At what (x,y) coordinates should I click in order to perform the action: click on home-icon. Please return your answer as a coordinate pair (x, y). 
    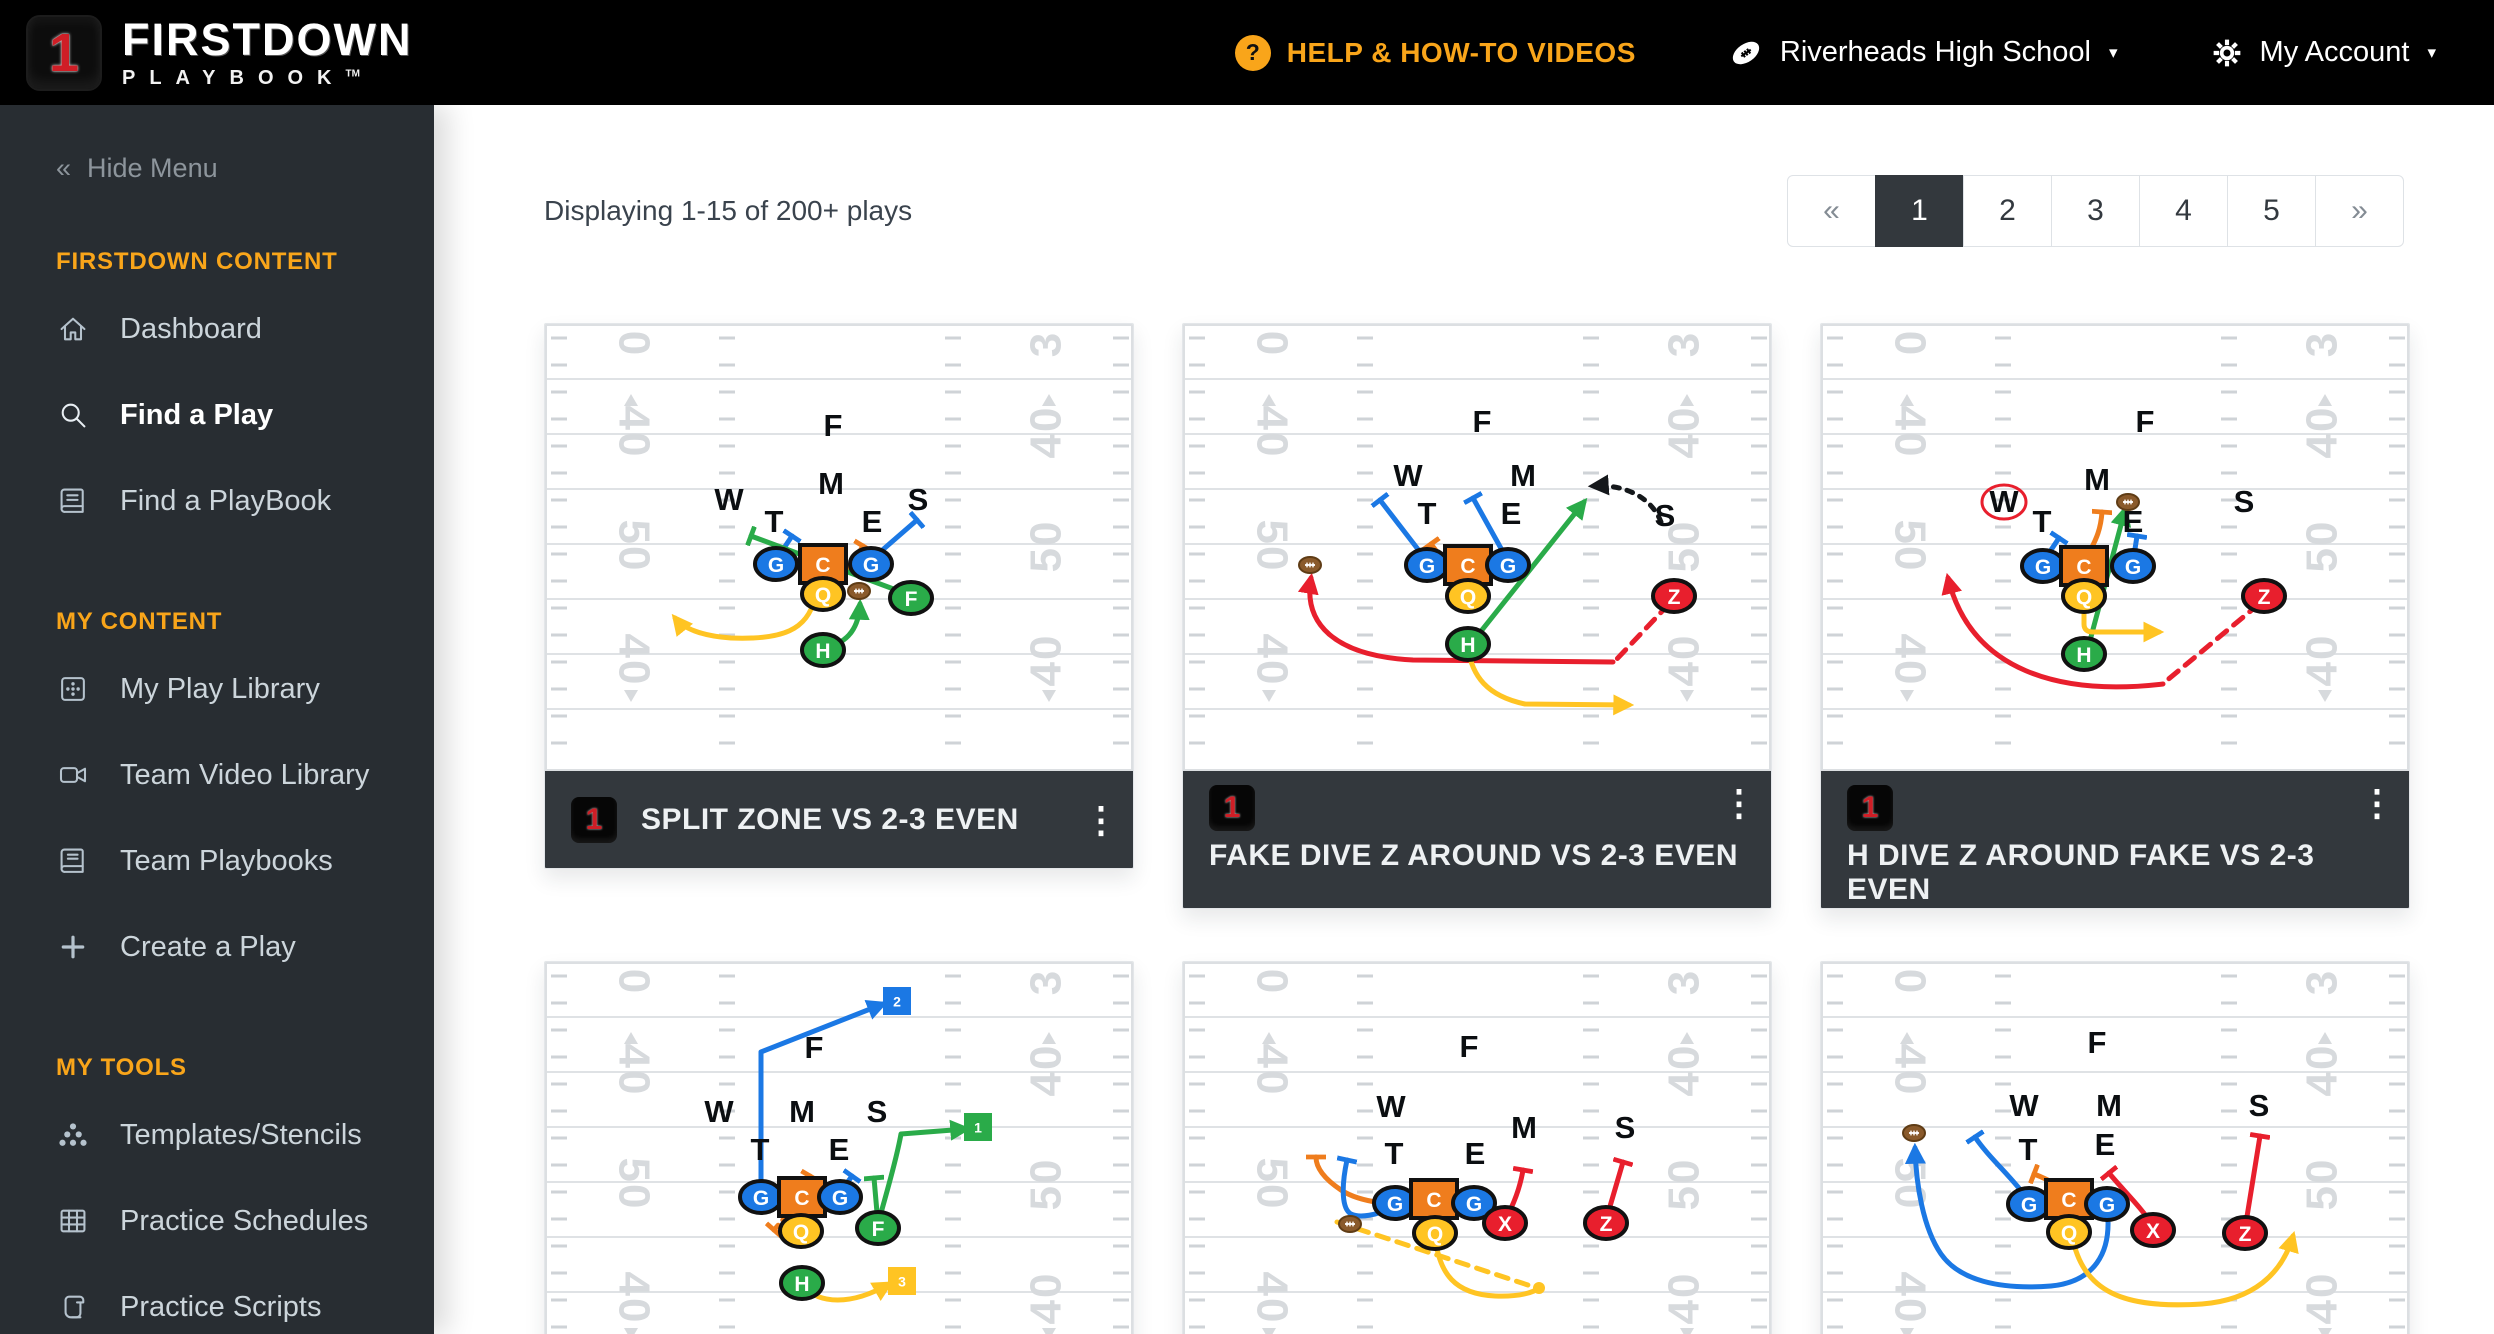
    Looking at the image, I should click on (73, 329).